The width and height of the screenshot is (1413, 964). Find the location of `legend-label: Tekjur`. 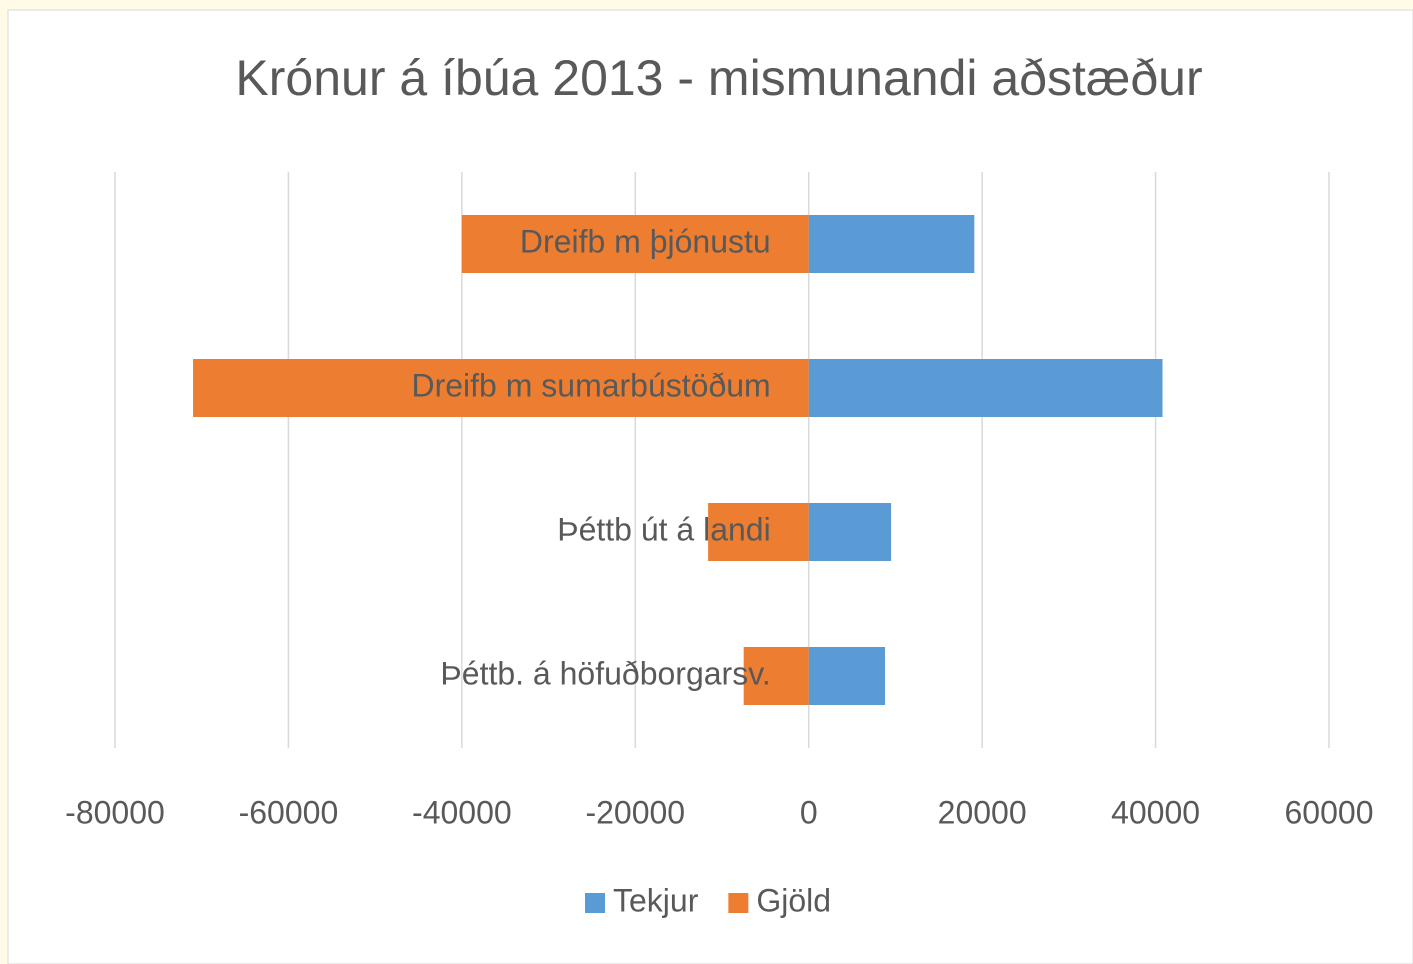

legend-label: Tekjur is located at coordinates (656, 900).